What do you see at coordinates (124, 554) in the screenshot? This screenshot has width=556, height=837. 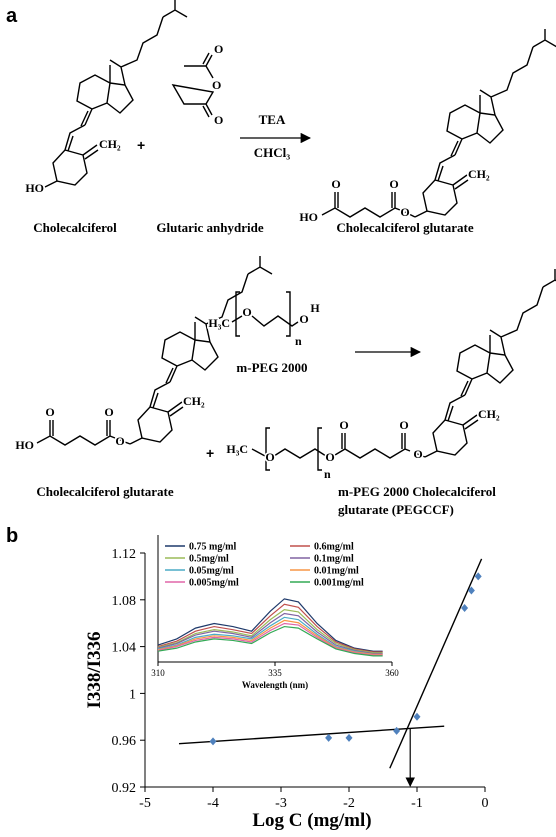 I see `y-tick-label: 1.12` at bounding box center [124, 554].